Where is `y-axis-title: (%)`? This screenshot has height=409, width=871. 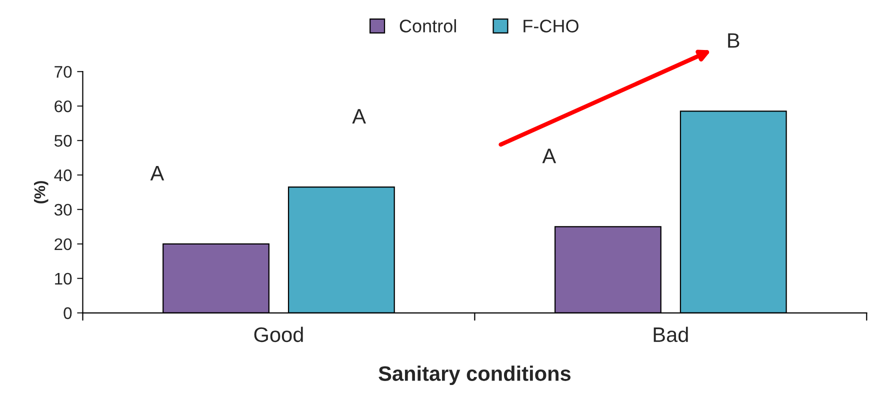
y-axis-title: (%) is located at coordinates (41, 192).